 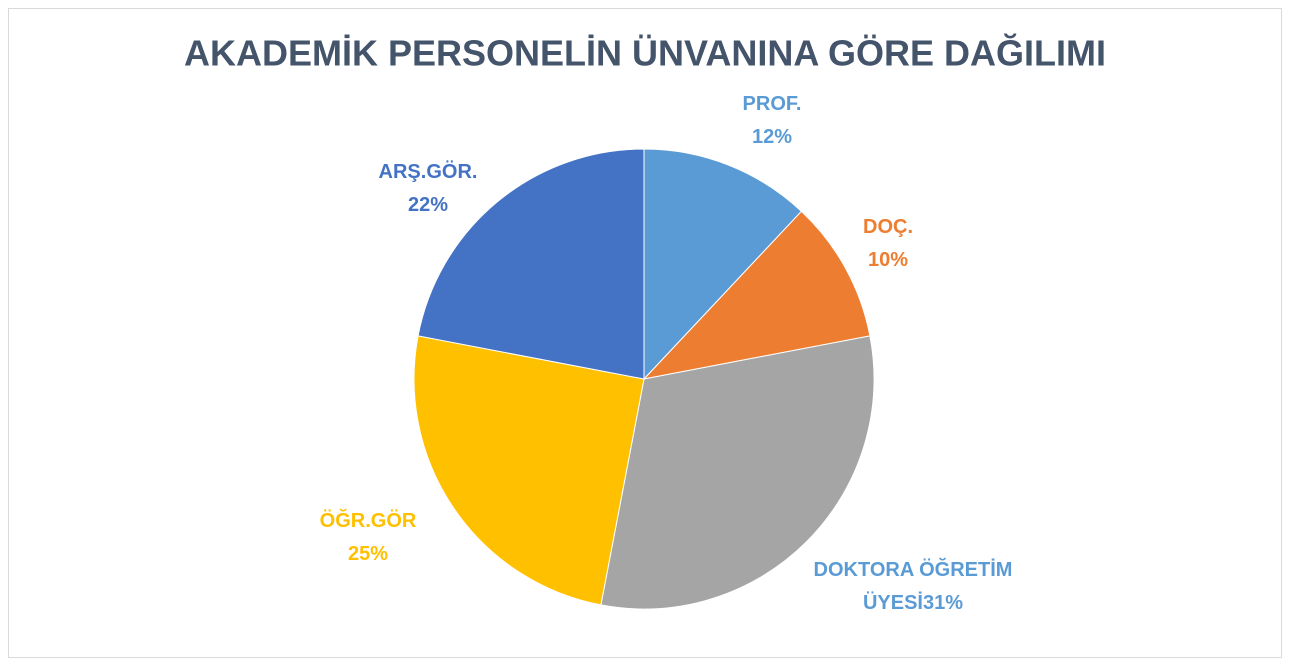 What do you see at coordinates (888, 227) in the screenshot?
I see `category-label: DOÇ.` at bounding box center [888, 227].